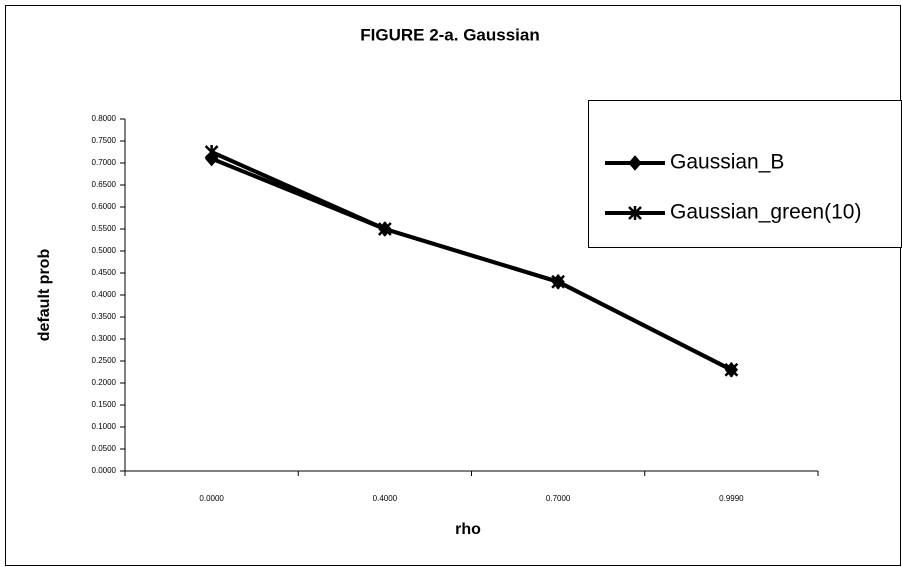 This screenshot has height=567, width=902. What do you see at coordinates (104, 470) in the screenshot?
I see `y-tick-label: 0.0000` at bounding box center [104, 470].